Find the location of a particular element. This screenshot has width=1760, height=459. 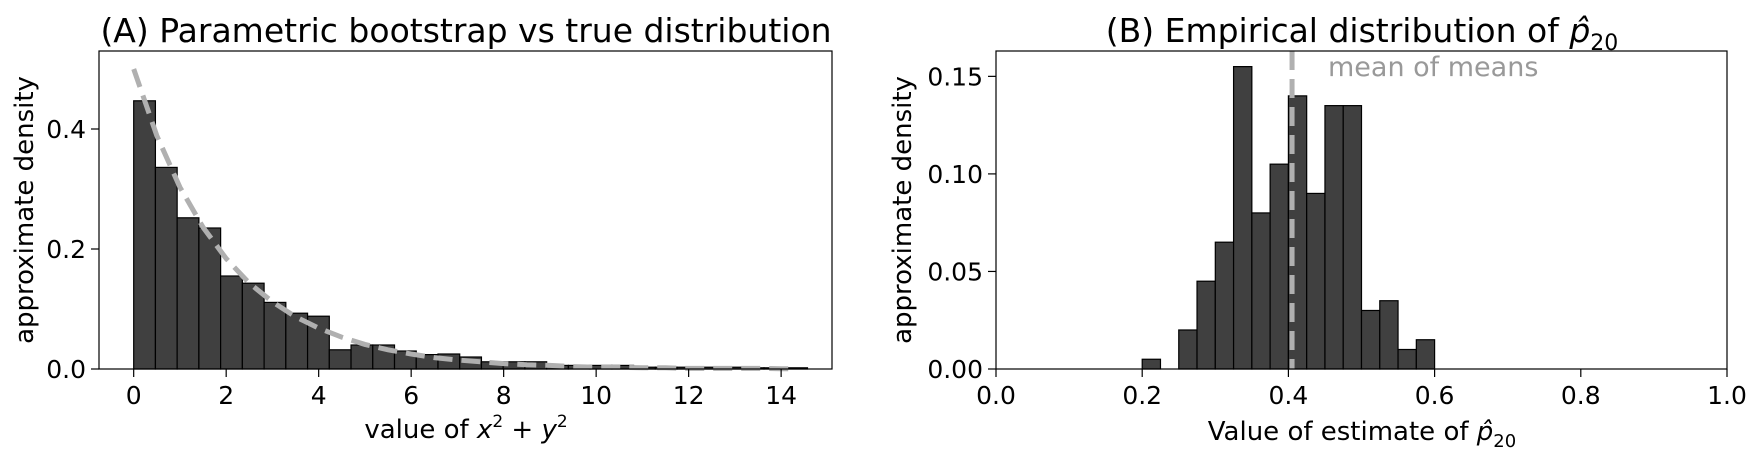

x-tick-label: 6 is located at coordinates (411, 395).